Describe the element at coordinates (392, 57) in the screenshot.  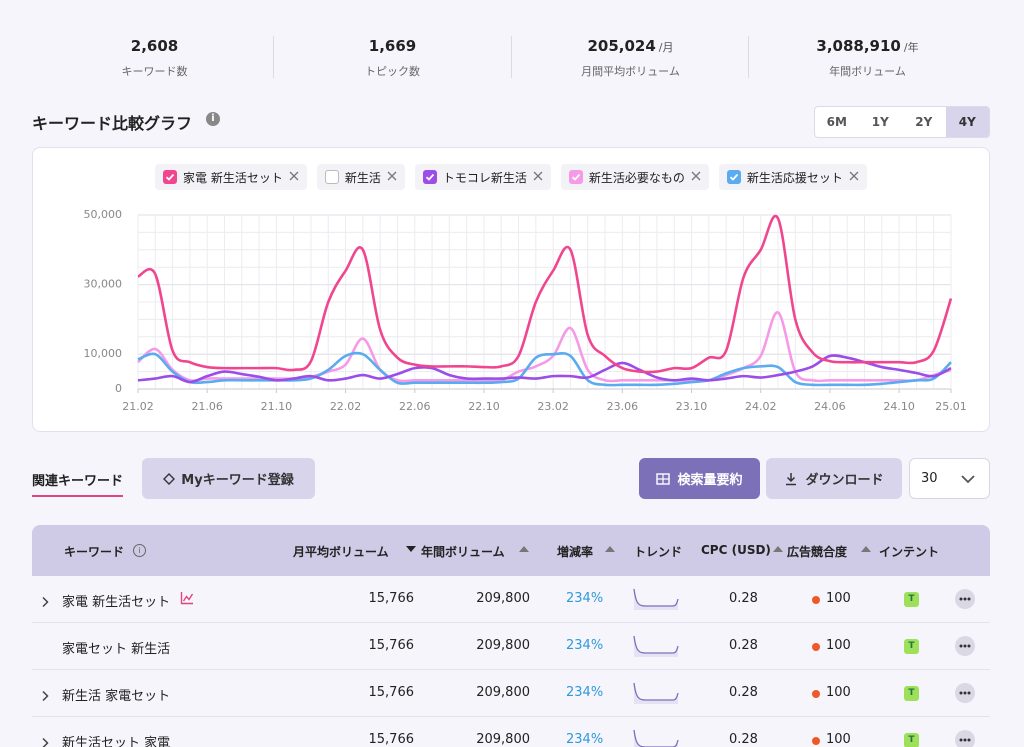
I see `stat: 1,669 トピック数` at that location.